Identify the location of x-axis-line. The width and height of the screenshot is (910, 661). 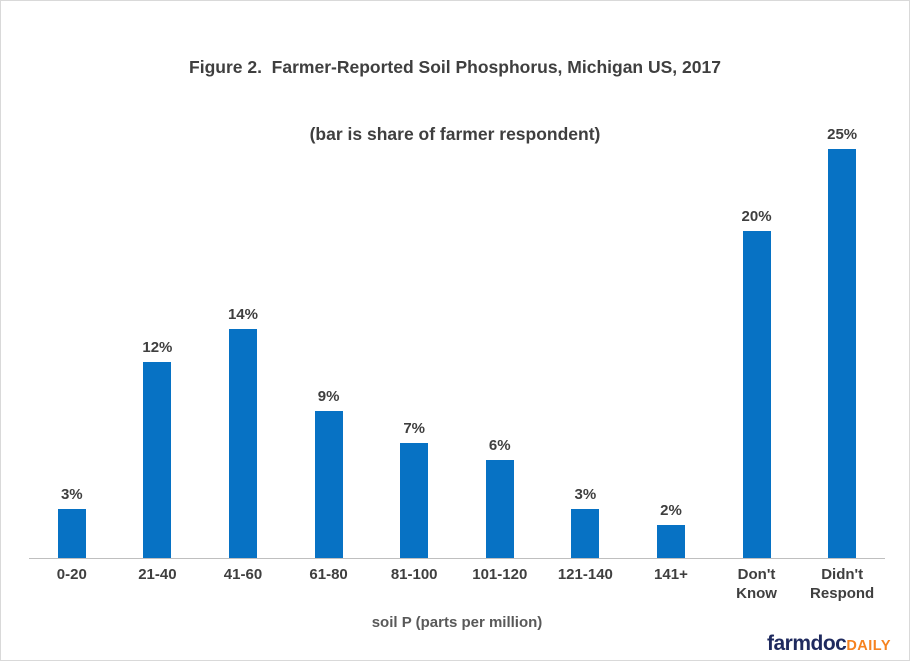
(457, 558).